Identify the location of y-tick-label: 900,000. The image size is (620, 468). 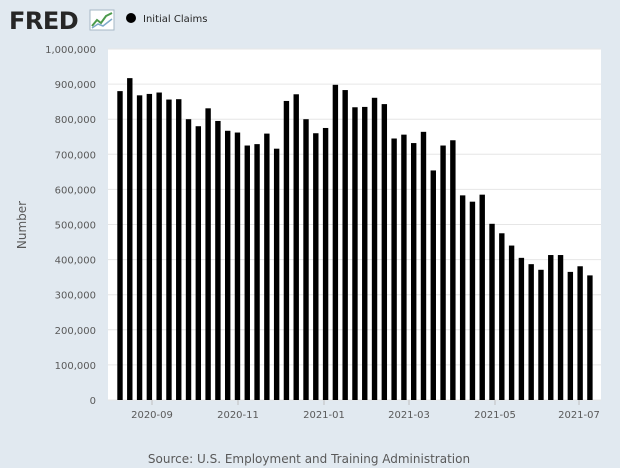
(75, 85).